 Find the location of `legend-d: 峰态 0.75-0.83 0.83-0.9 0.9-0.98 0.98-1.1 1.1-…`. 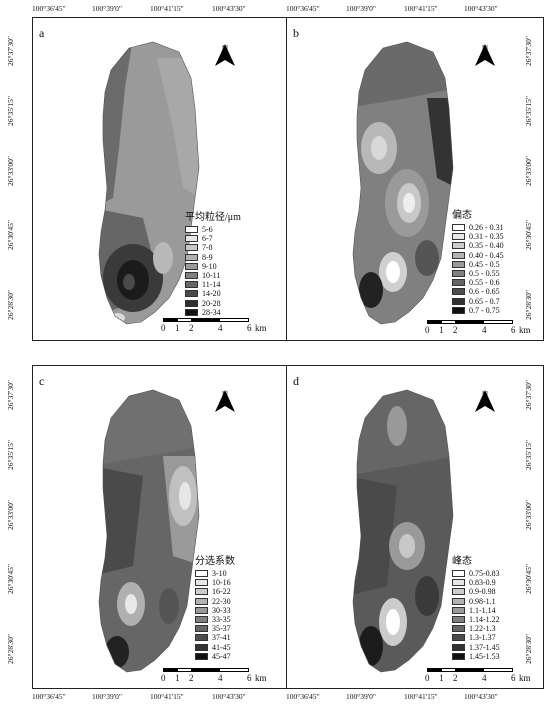

legend-d: 峰态 0.75-0.83 0.83-0.9 0.9-0.98 0.98-1.1 1.1-… is located at coordinates (476, 606).